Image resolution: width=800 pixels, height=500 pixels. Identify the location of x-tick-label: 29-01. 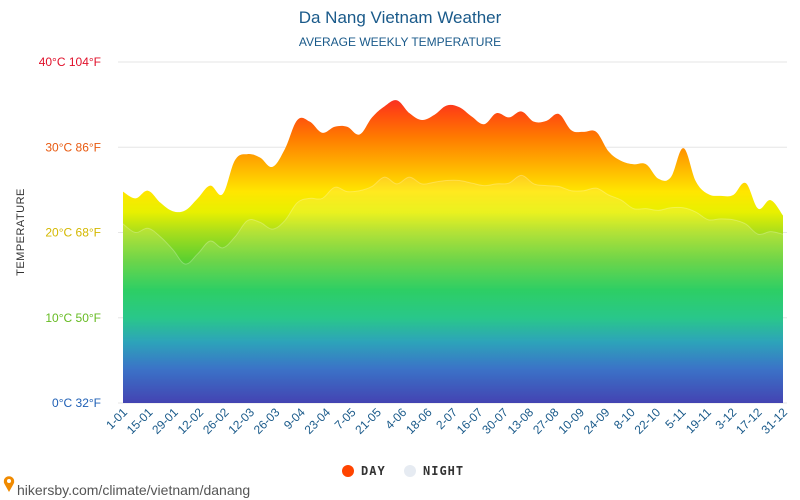
(165, 421).